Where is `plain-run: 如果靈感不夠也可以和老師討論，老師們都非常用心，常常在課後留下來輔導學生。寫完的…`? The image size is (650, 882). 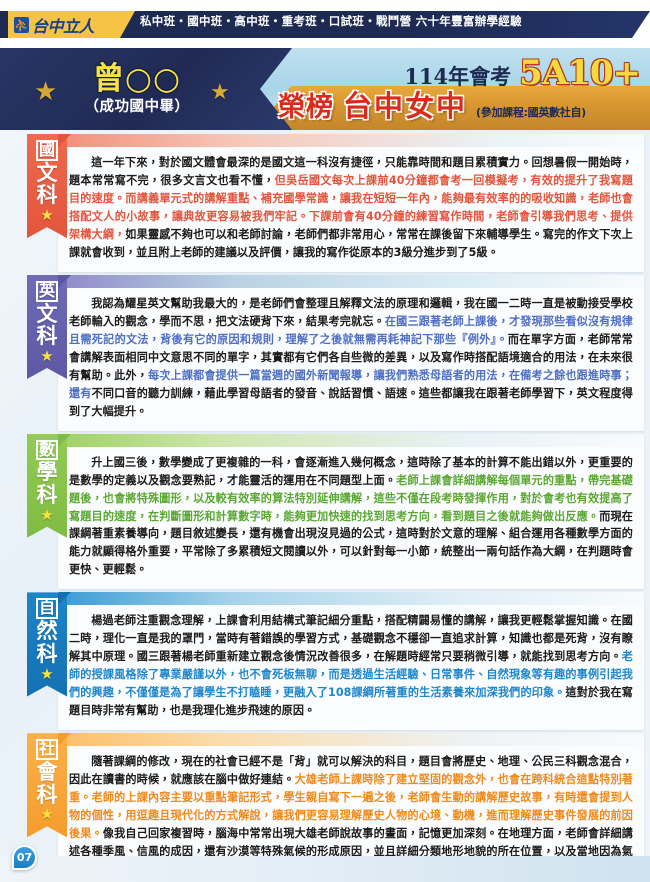
plain-run: 如果靈感不夠也可以和老師討論，老師們都非常用心，常常在課後留下來輔導學生。寫完的… is located at coordinates (351, 243).